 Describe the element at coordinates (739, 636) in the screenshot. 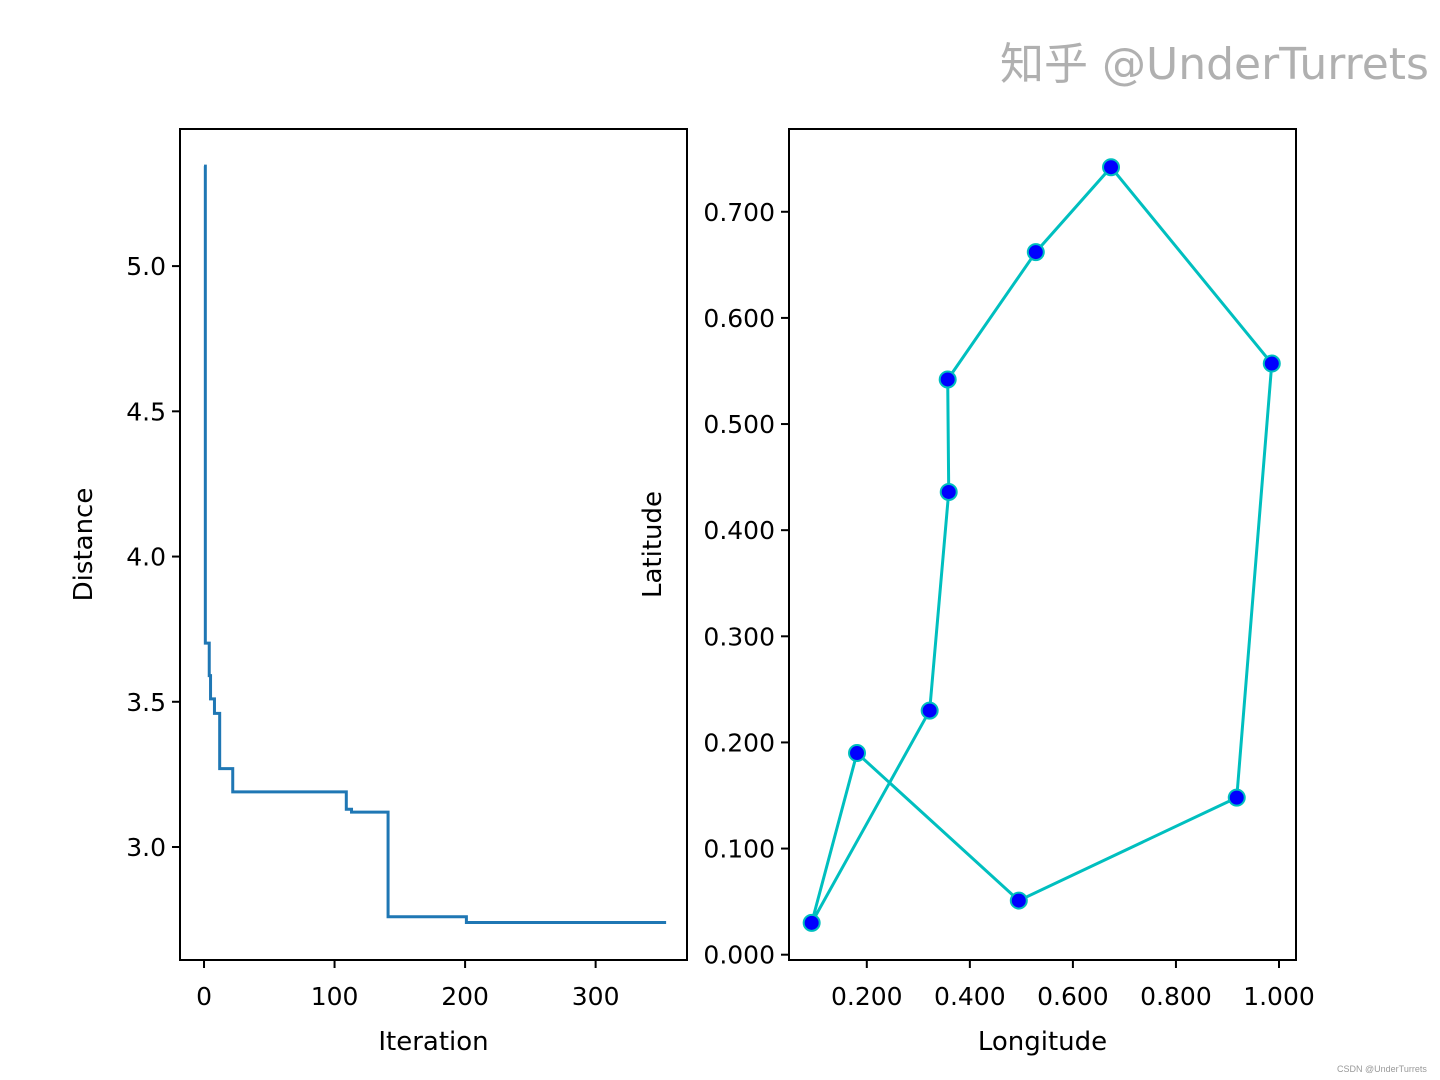

I see `y-tick-label: 0.300` at that location.